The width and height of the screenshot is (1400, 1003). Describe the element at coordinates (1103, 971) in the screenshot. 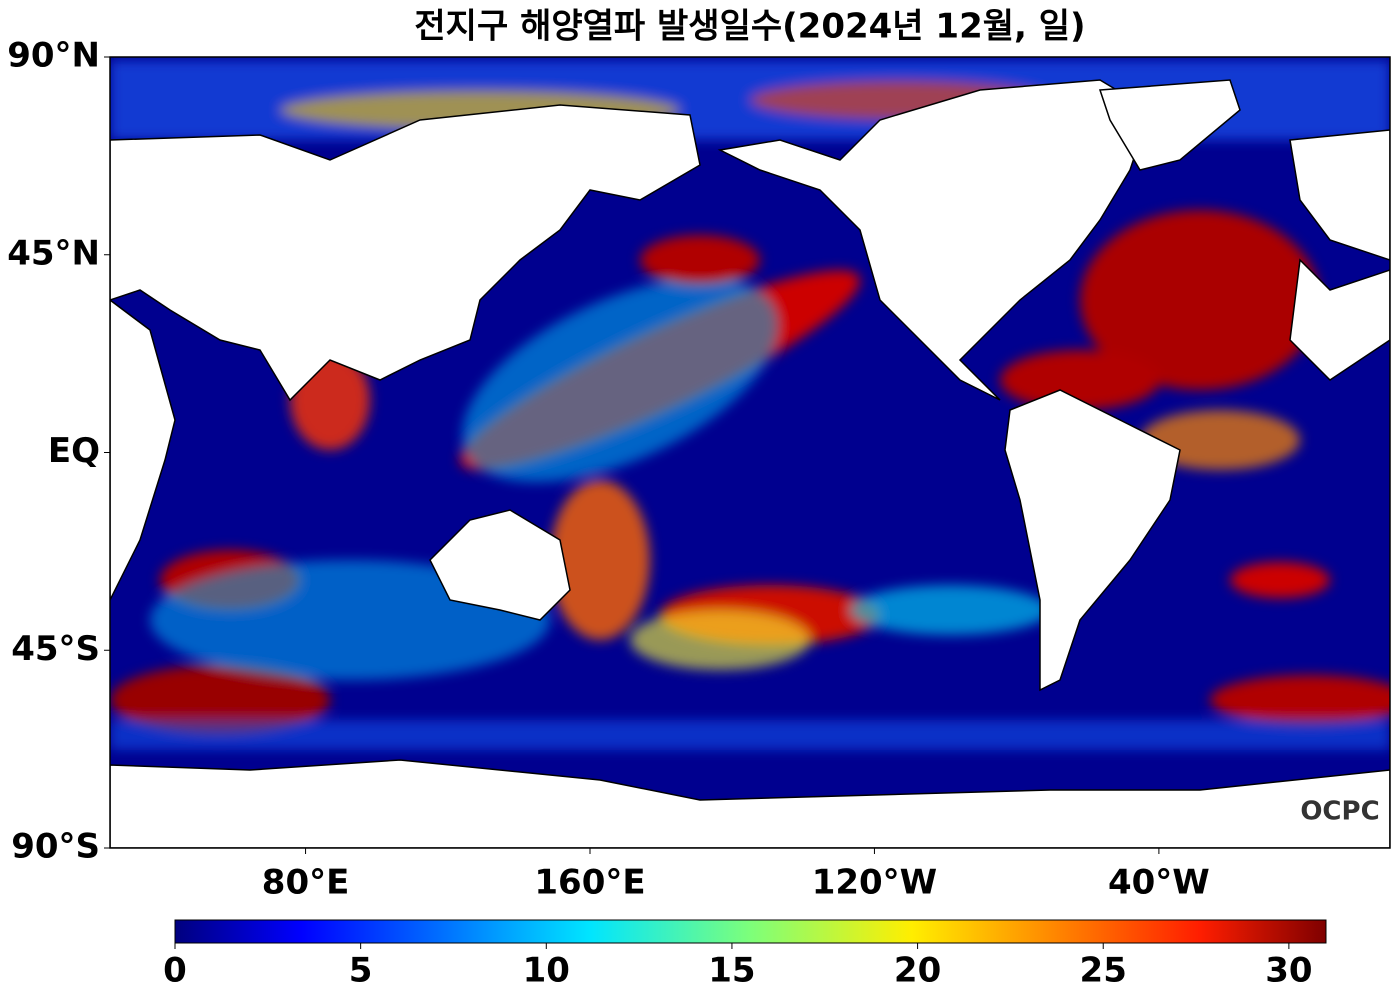

I see `colorbar-tick-label: 25` at that location.